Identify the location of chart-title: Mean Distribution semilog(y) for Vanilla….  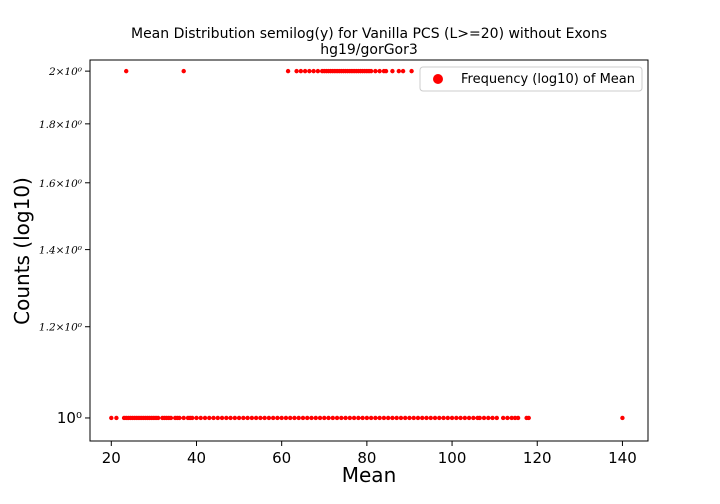
(369, 34).